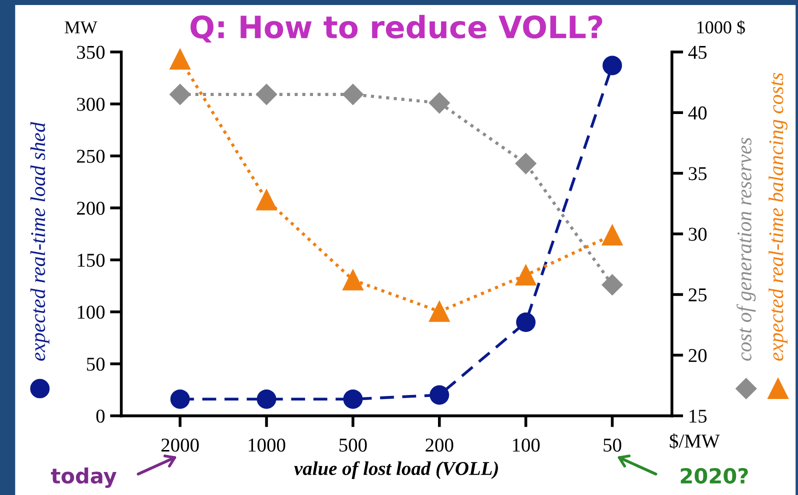 The width and height of the screenshot is (798, 495). Describe the element at coordinates (40, 241) in the screenshot. I see `text: expected real-time load shed` at that location.